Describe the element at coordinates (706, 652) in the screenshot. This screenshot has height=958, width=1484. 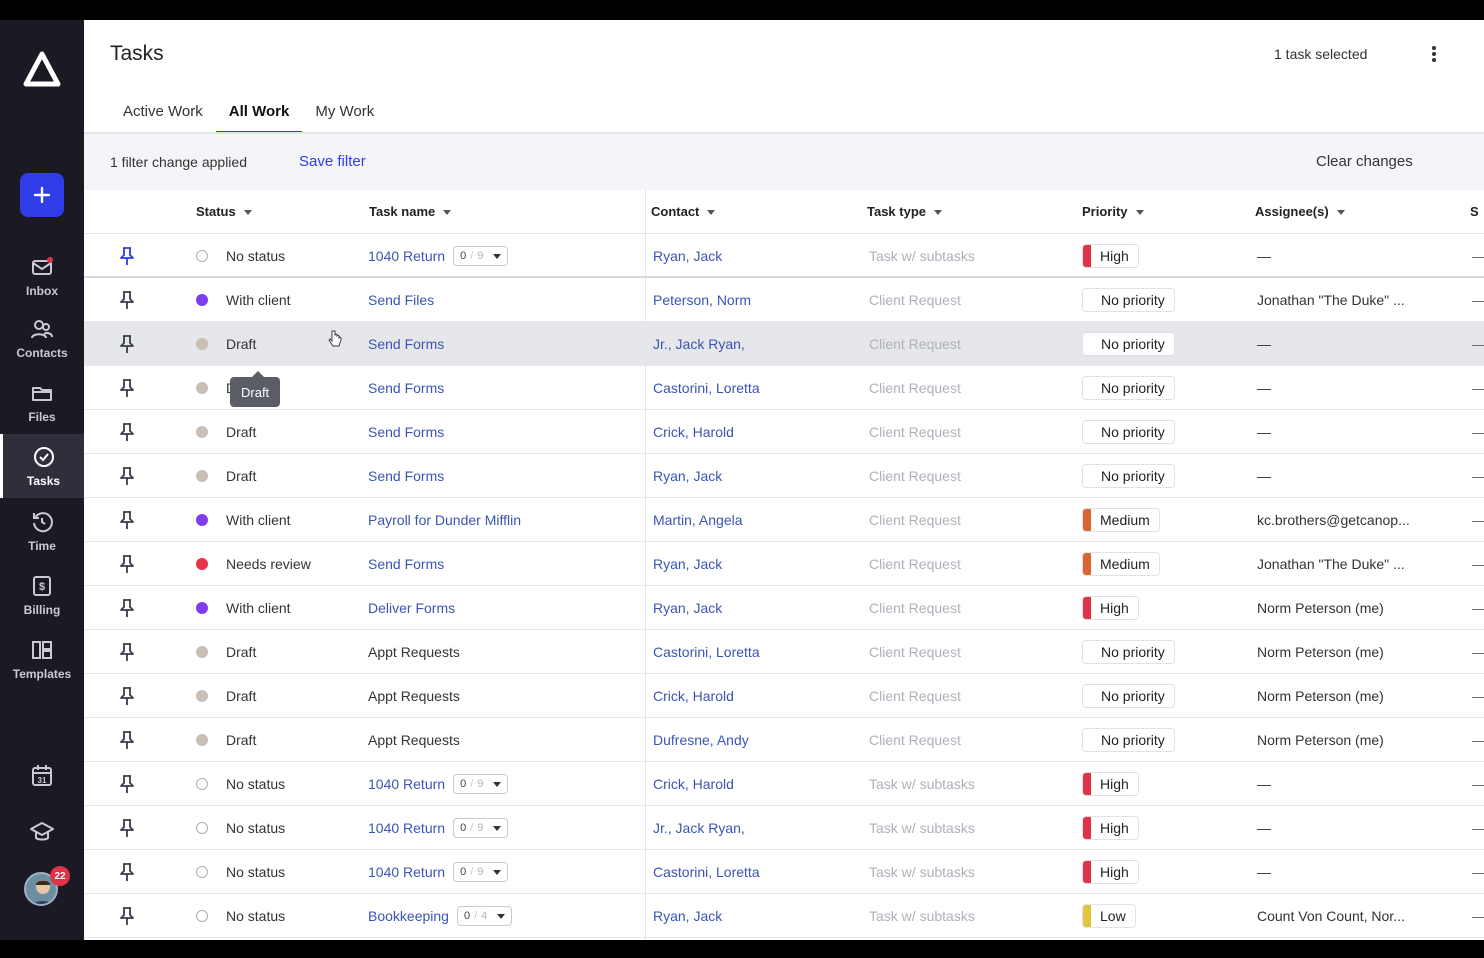
I see `contact-link: Castorini, Loretta` at that location.